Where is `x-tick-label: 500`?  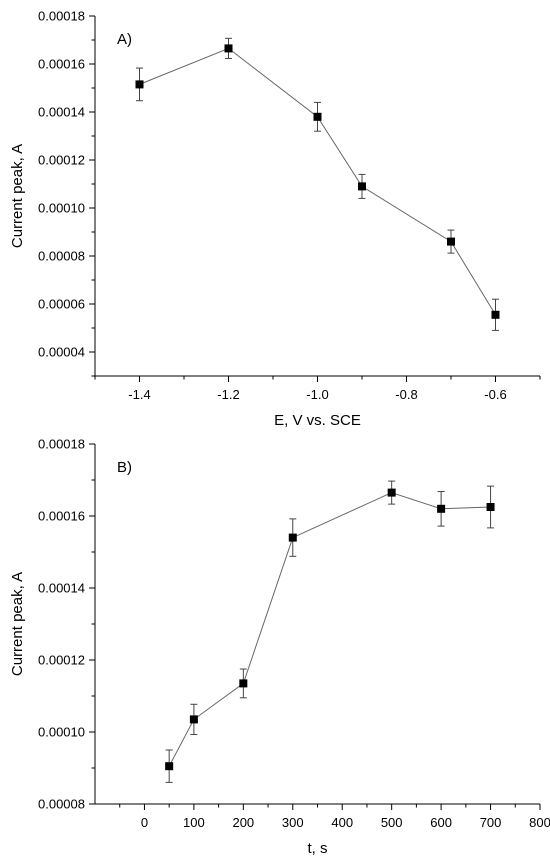
x-tick-label: 500 is located at coordinates (392, 822).